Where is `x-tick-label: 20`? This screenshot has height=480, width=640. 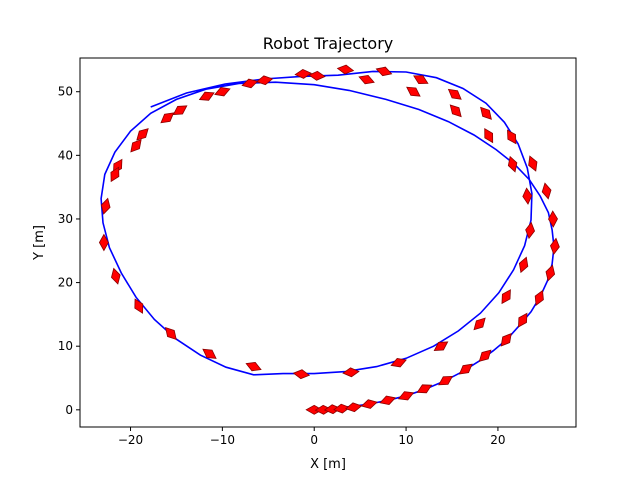
x-tick-label: 20 is located at coordinates (497, 440).